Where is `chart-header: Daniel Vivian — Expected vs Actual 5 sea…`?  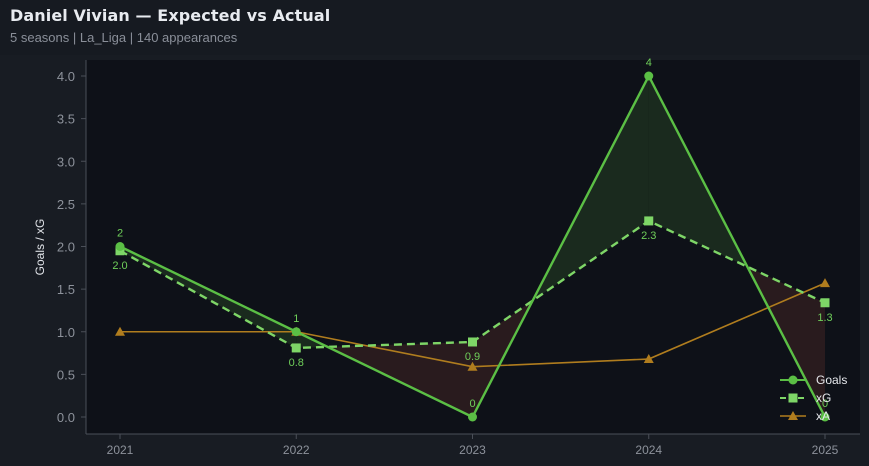
chart-header: Daniel Vivian — Expected vs Actual 5 sea… is located at coordinates (434, 27).